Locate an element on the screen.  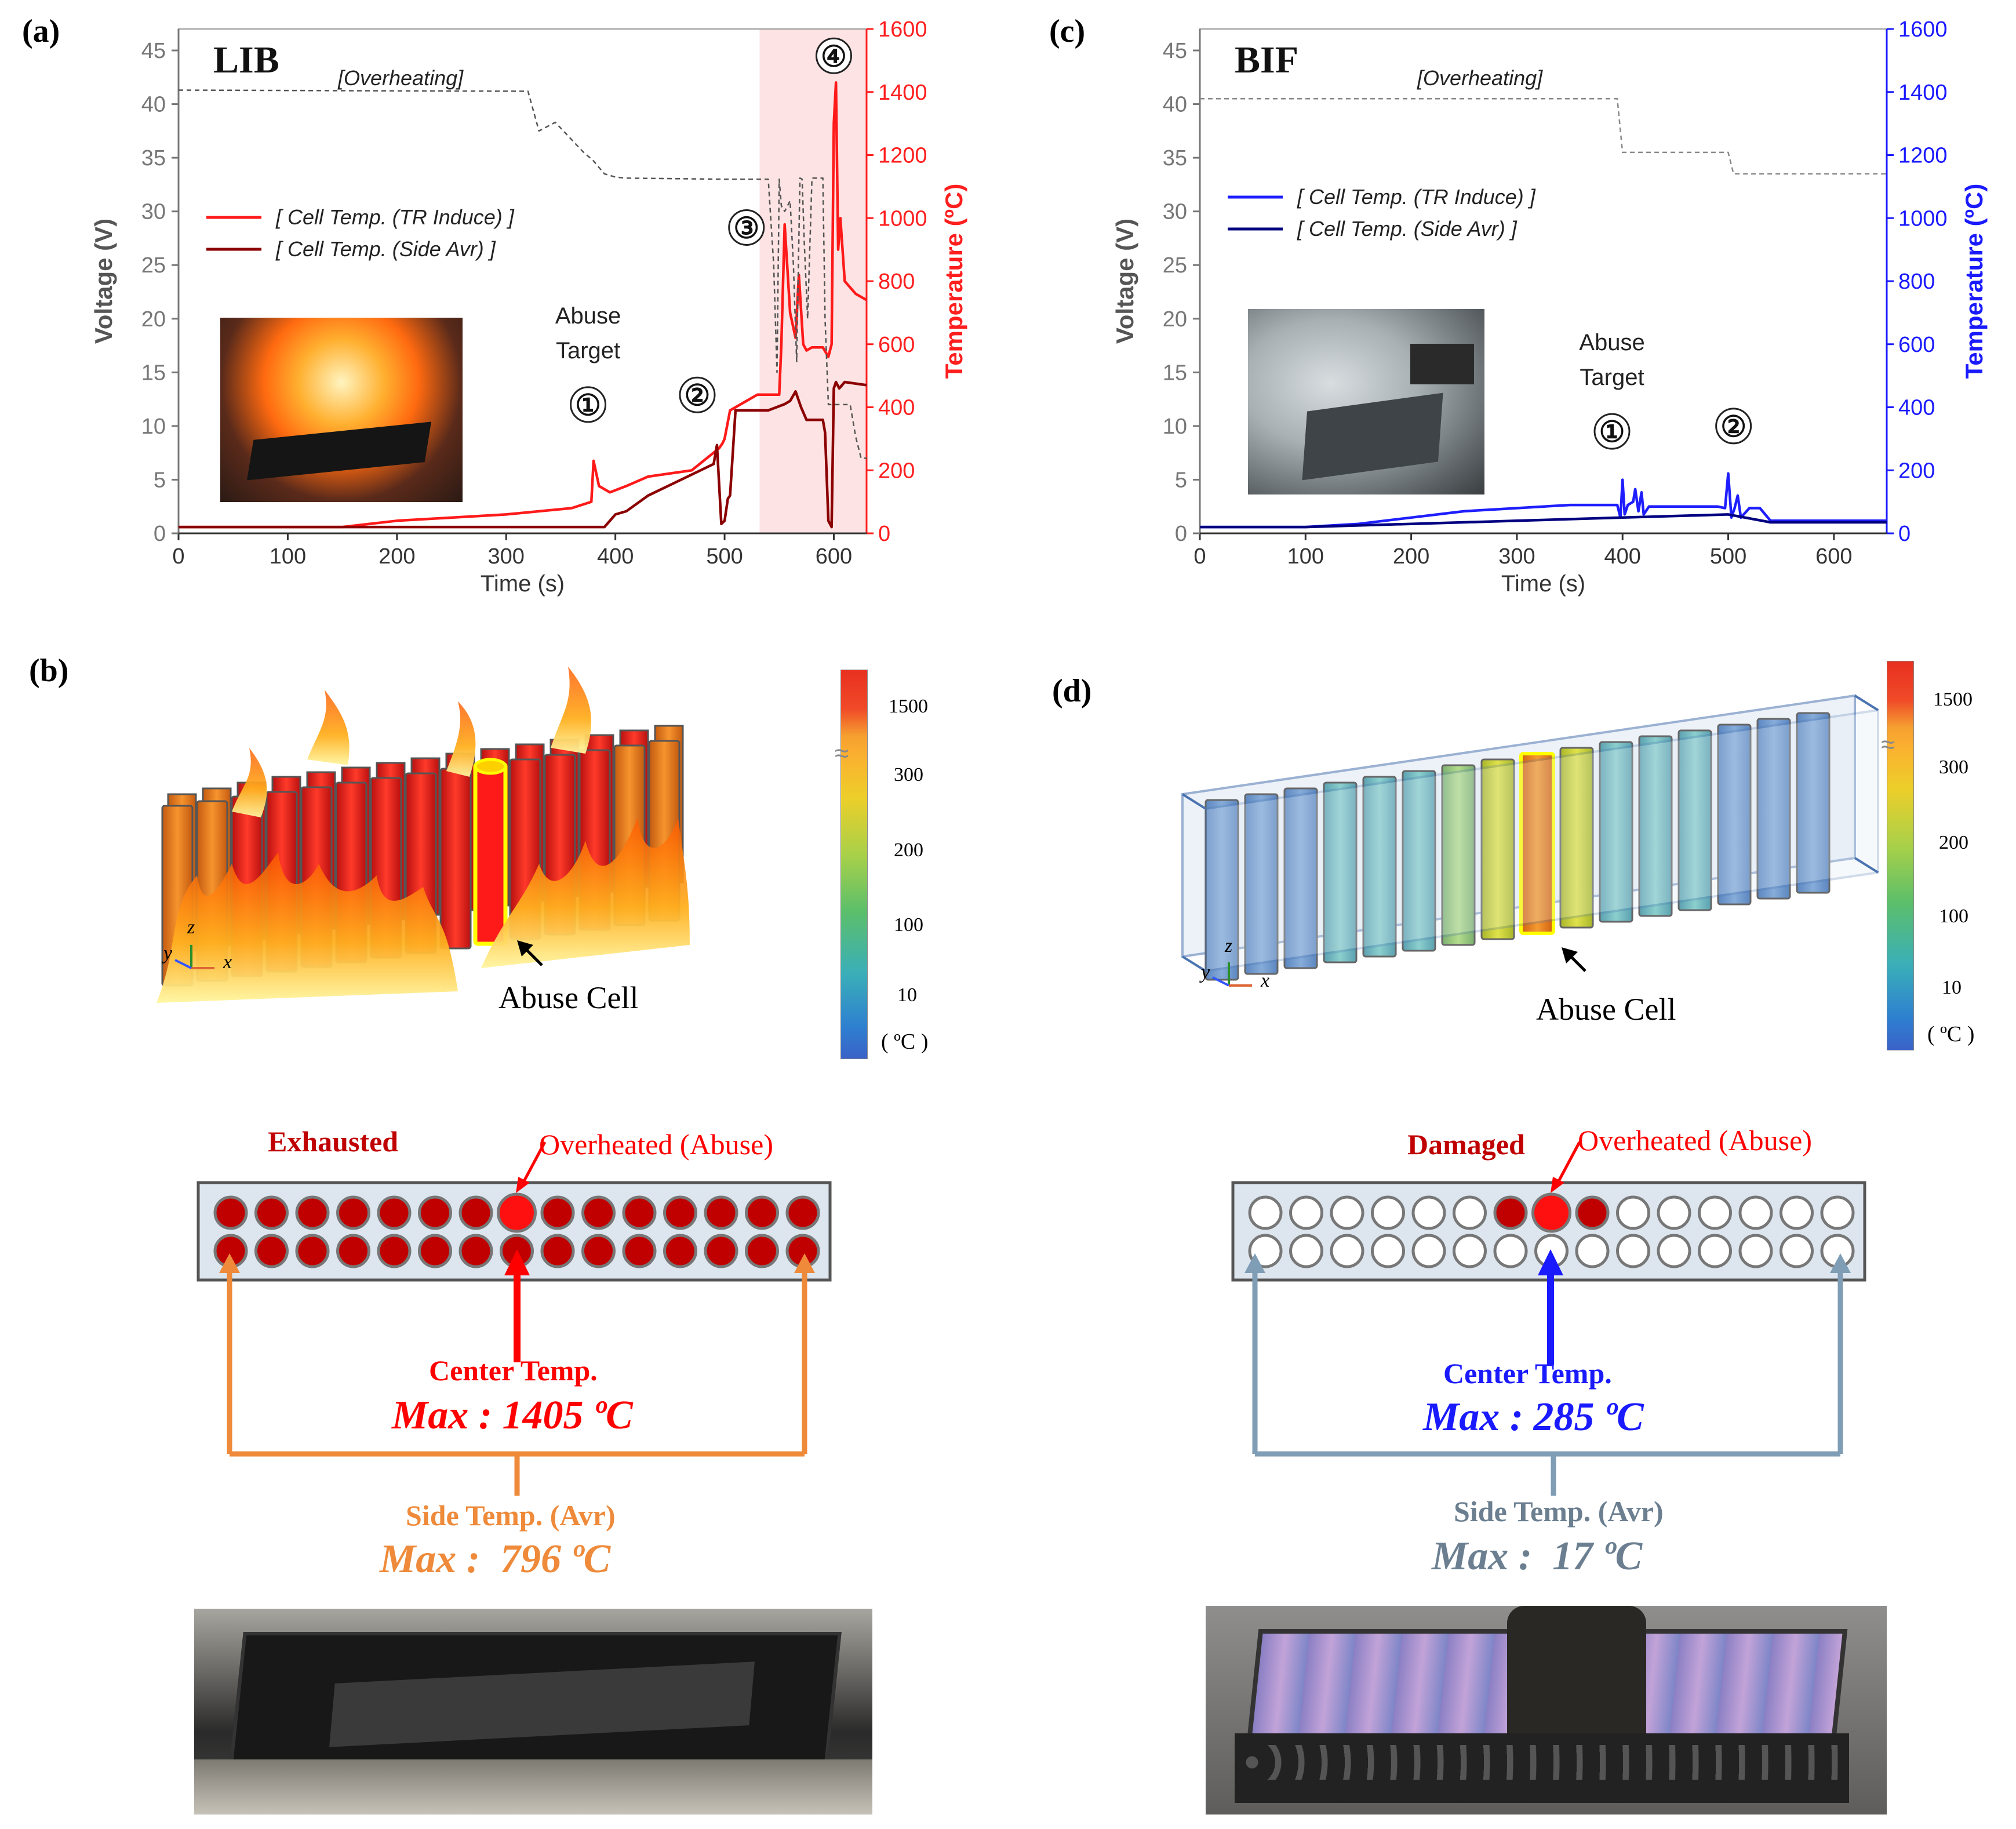
schematic-lib is located at coordinates (514, 1318).